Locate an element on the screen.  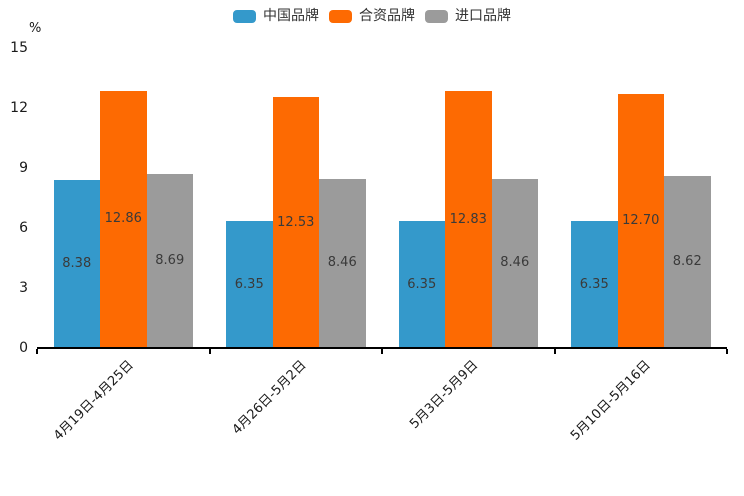
bar-series3-group1 is located at coordinates (169, 261).